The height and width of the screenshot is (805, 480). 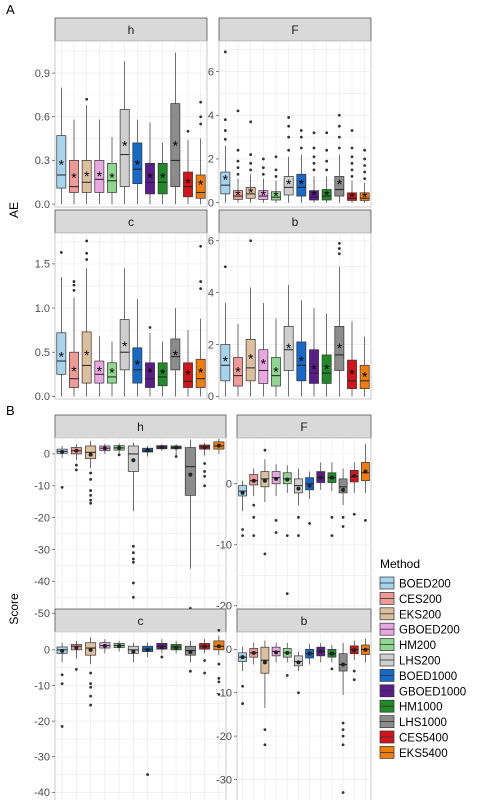 I want to click on legend-label: CES5400, so click(x=423, y=739).